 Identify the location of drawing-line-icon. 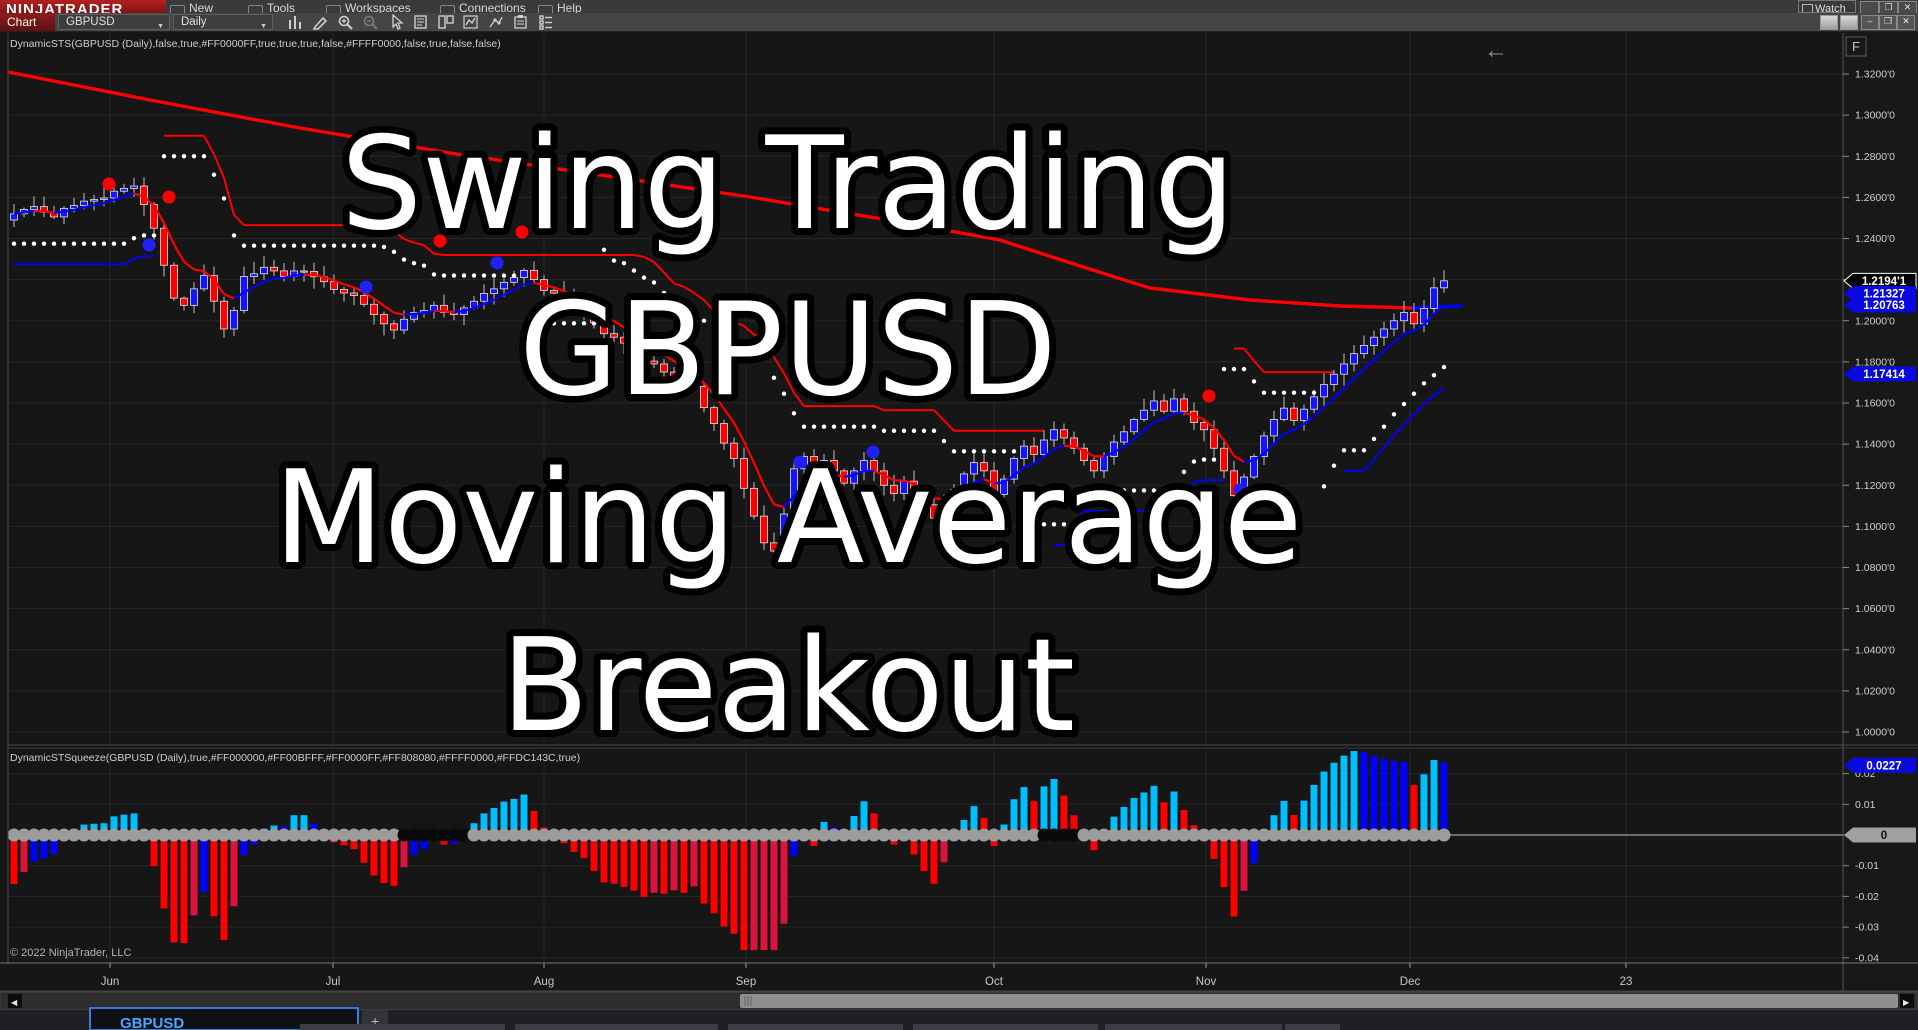
(496, 22).